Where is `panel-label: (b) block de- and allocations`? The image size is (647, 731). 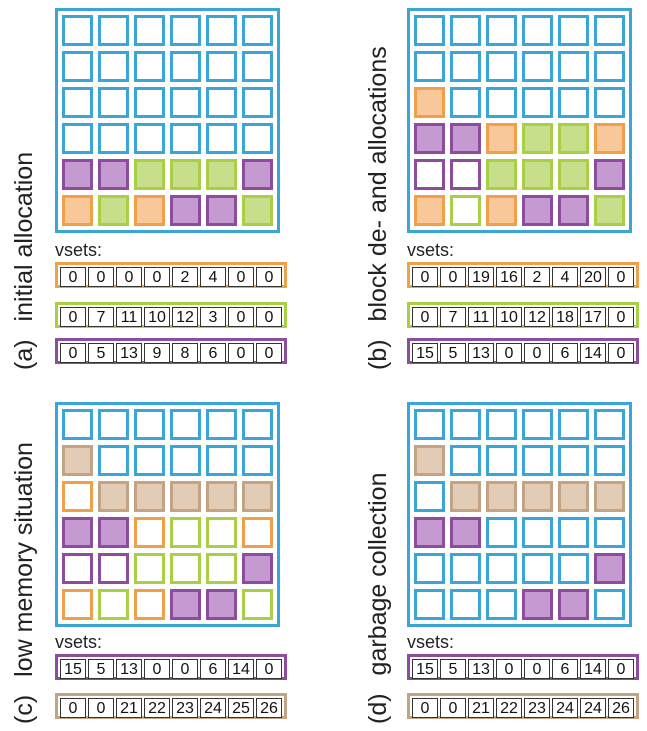
panel-label: (b) block de- and allocations is located at coordinates (378, 208).